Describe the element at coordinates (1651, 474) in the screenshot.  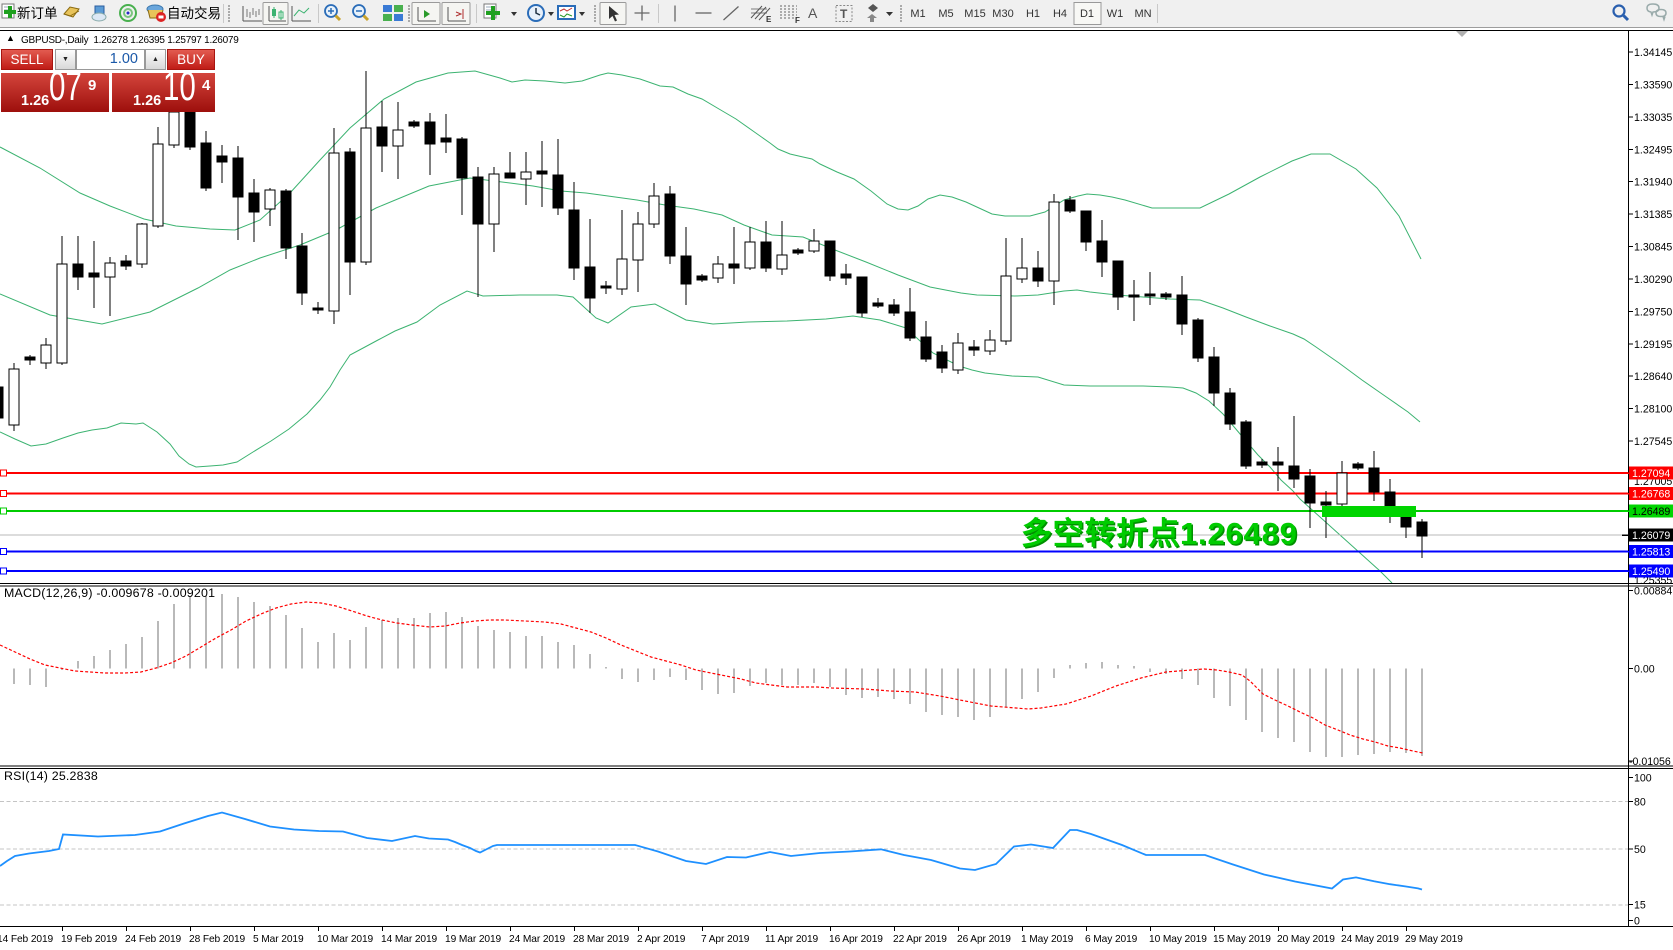
I see `svg-text: 1.27094` at that location.